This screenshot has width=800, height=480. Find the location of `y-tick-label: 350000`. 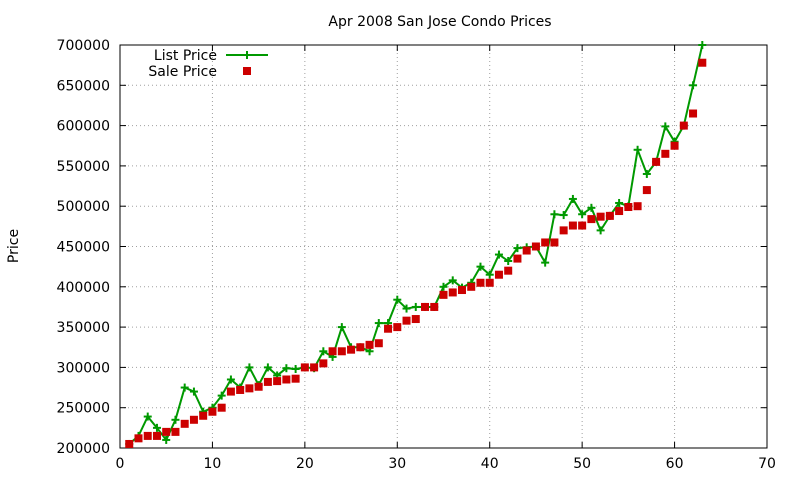

y-tick-label: 350000 is located at coordinates (83, 328).